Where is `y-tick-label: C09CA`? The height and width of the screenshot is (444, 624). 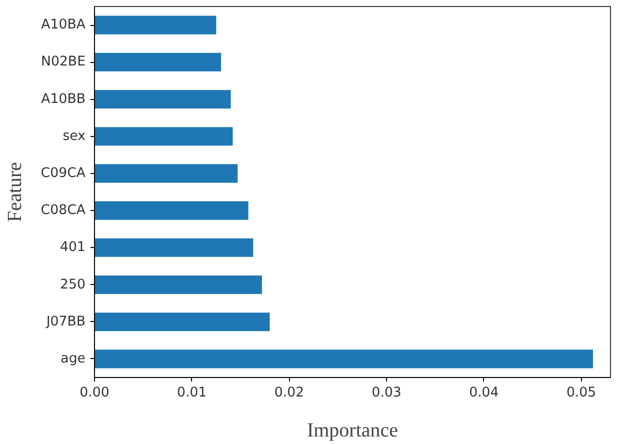 y-tick-label: C09CA is located at coordinates (63, 173).